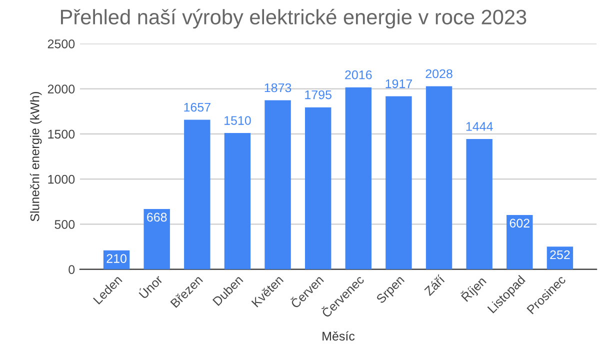  I want to click on data-label: 1444, so click(479, 126).